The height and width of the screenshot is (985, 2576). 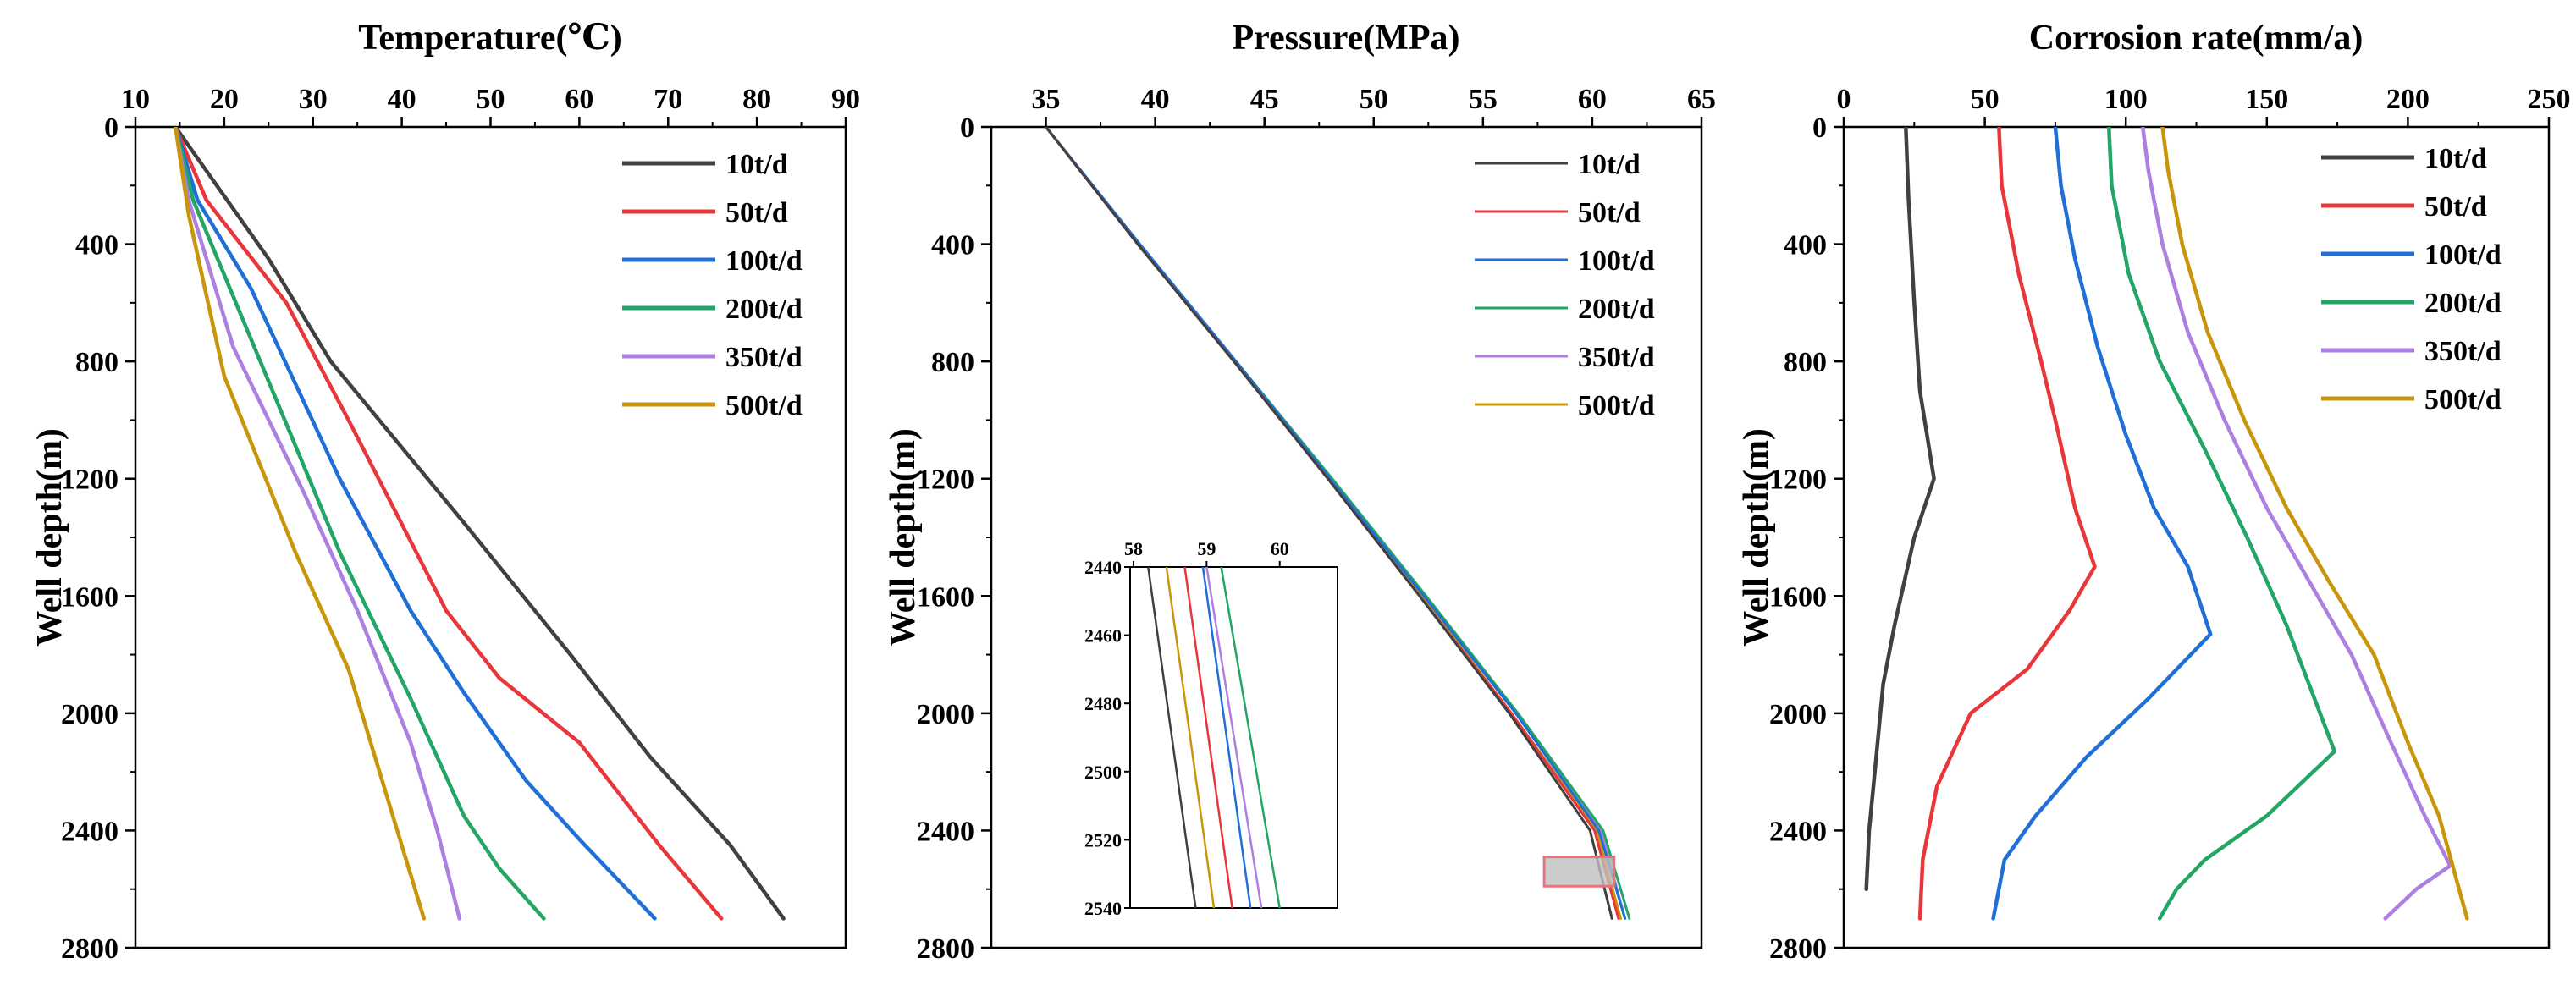 I want to click on temperature-ytick-label: 2800, so click(x=90, y=949).